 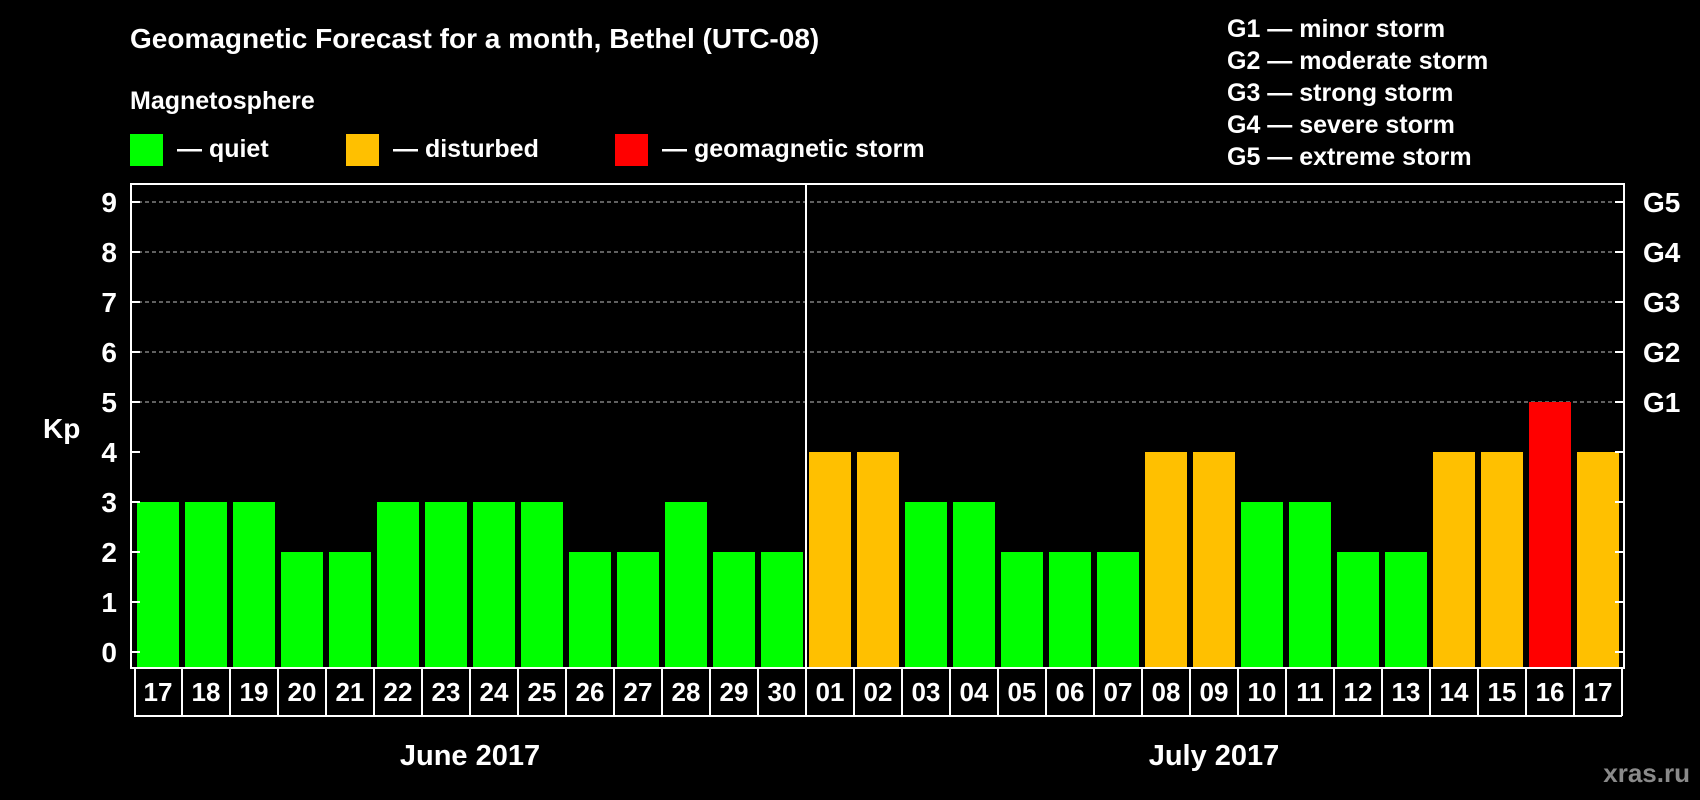 I want to click on right-tick-label-g3: G3, so click(x=1661, y=302).